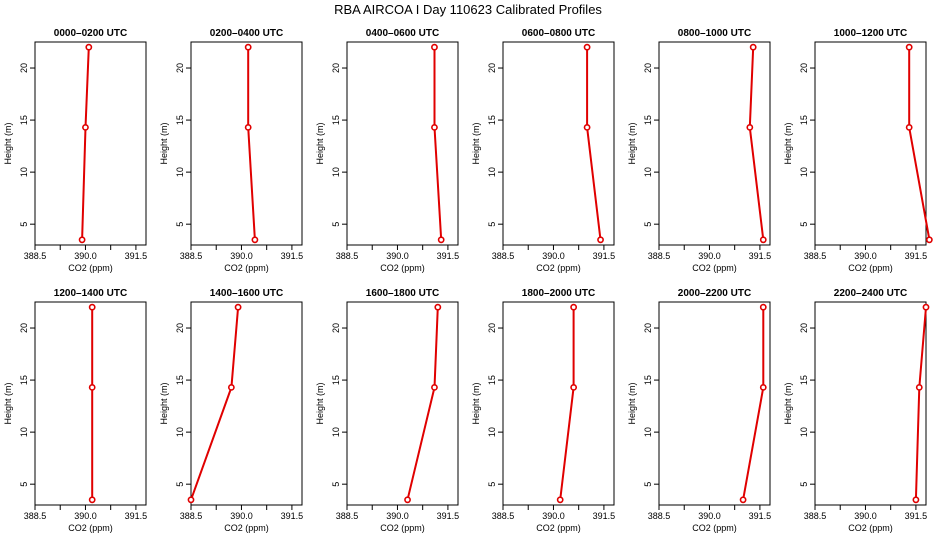 Image resolution: width=936 pixels, height=545 pixels. I want to click on panel-title: 2200–2400 UTC, so click(870, 293).